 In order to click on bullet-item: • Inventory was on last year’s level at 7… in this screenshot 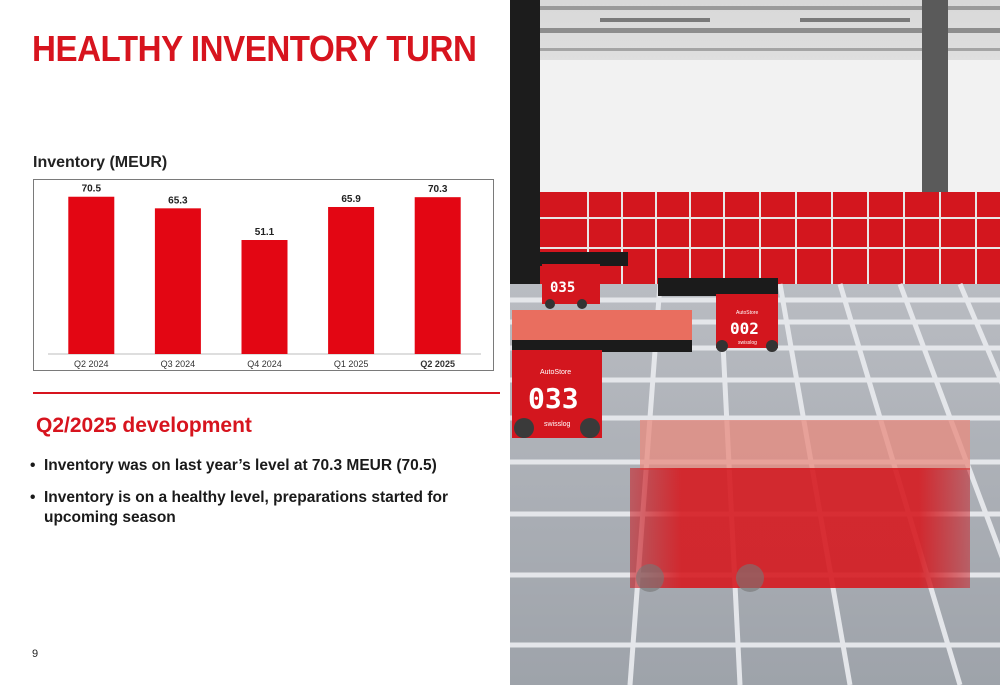, I will do `click(255, 466)`.